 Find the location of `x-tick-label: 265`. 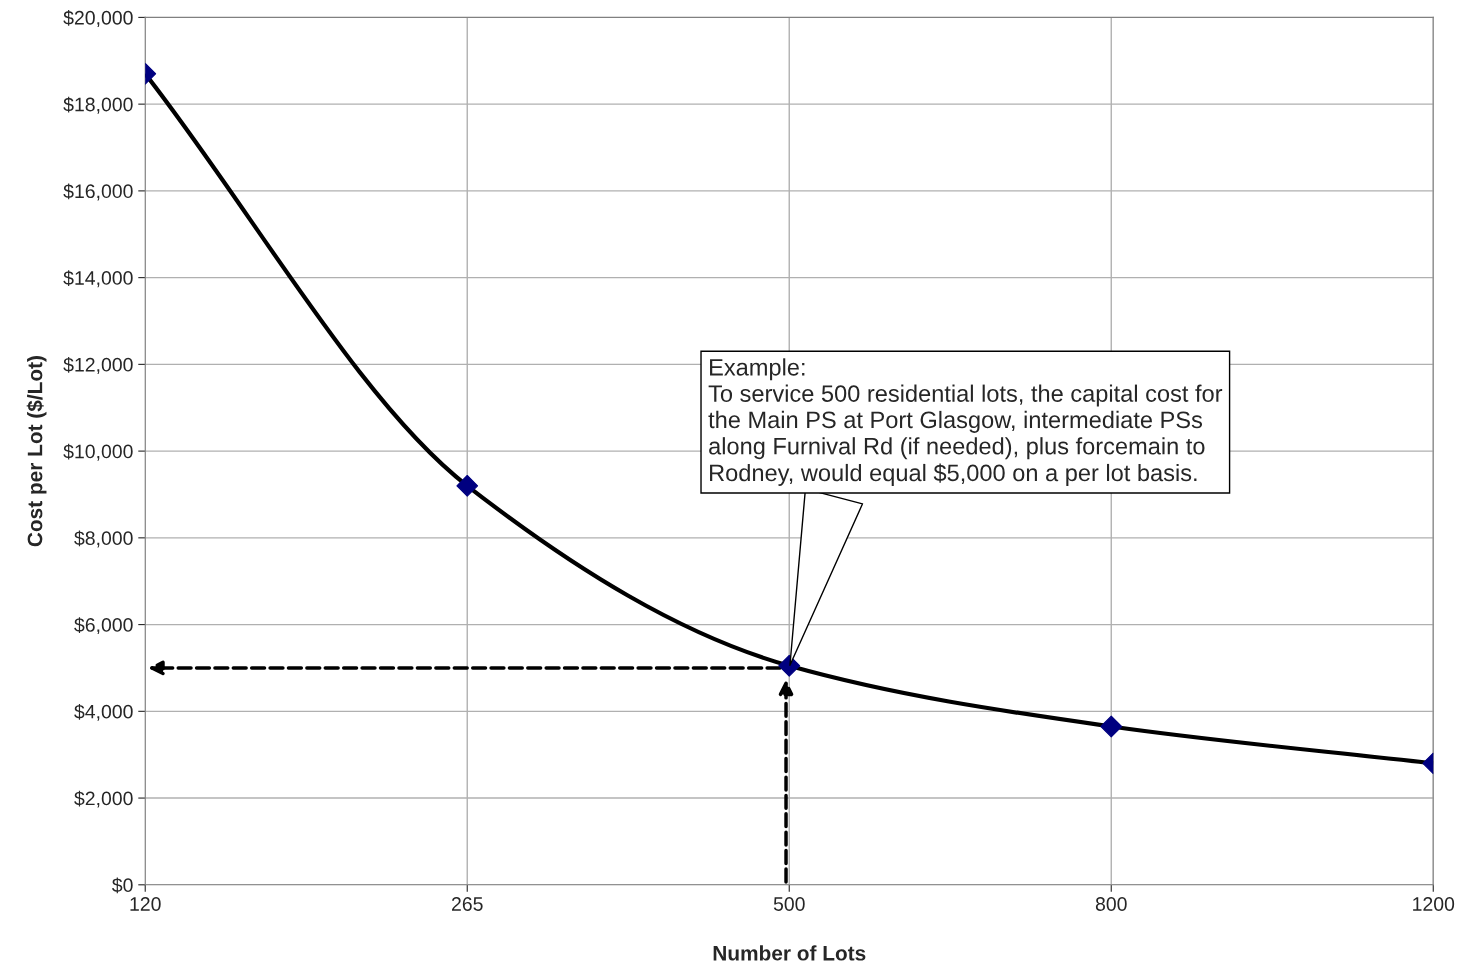

x-tick-label: 265 is located at coordinates (467, 904).